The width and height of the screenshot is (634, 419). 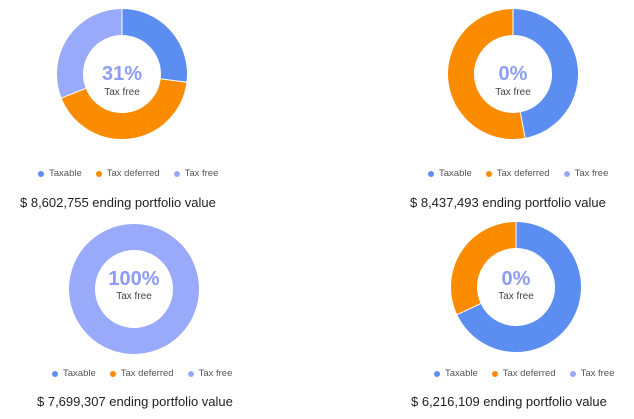 What do you see at coordinates (135, 401) in the screenshot?
I see `portfolio-value-caption: $ 7,699,307 ending portfolio value` at bounding box center [135, 401].